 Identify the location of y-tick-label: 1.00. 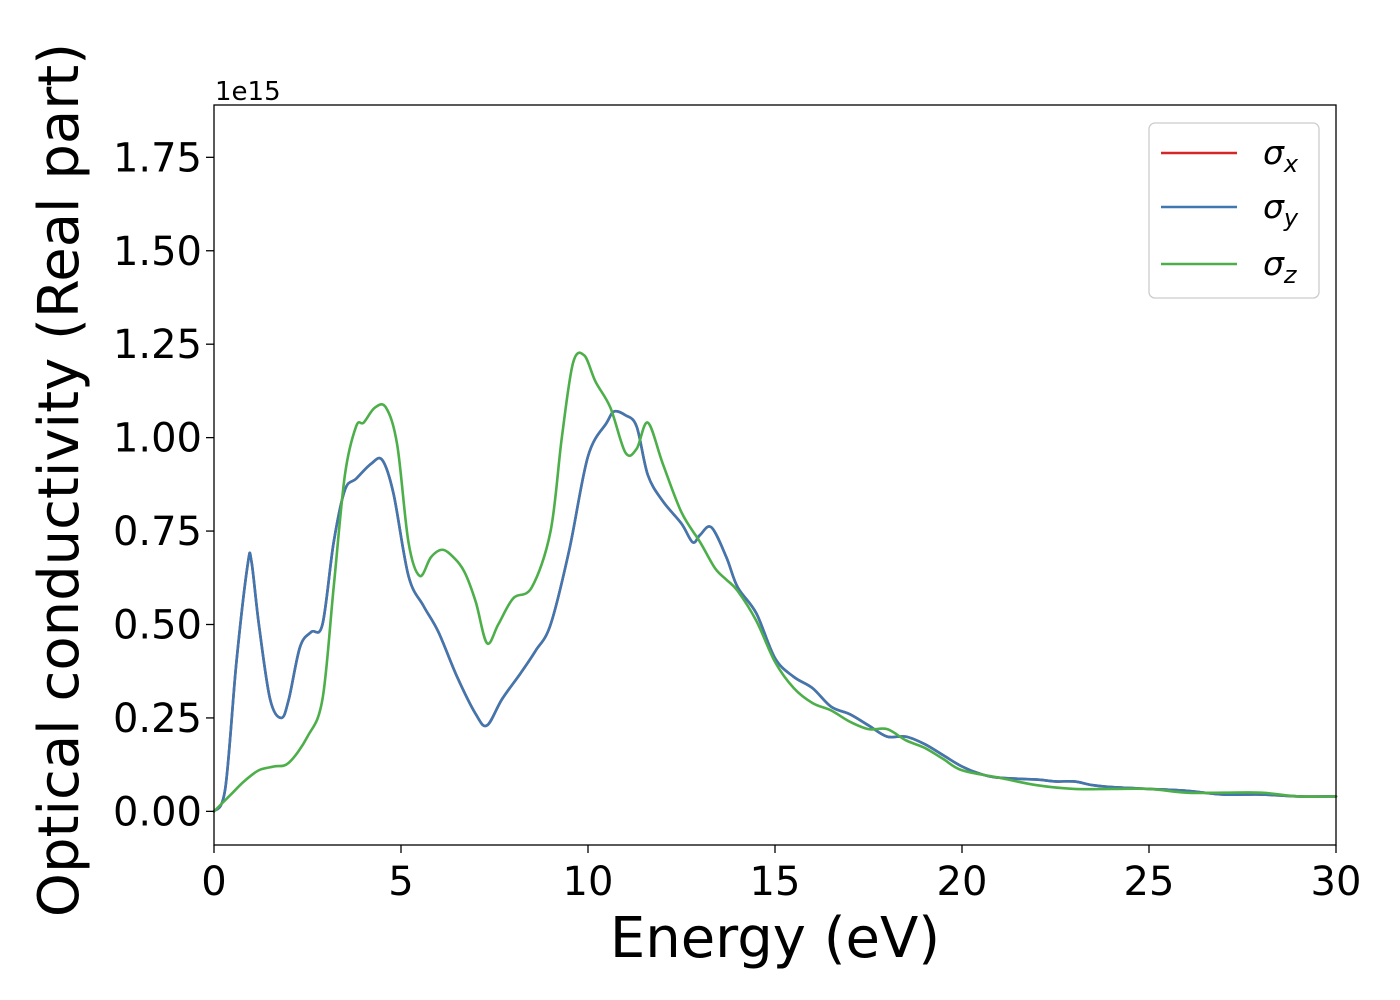
(157, 439).